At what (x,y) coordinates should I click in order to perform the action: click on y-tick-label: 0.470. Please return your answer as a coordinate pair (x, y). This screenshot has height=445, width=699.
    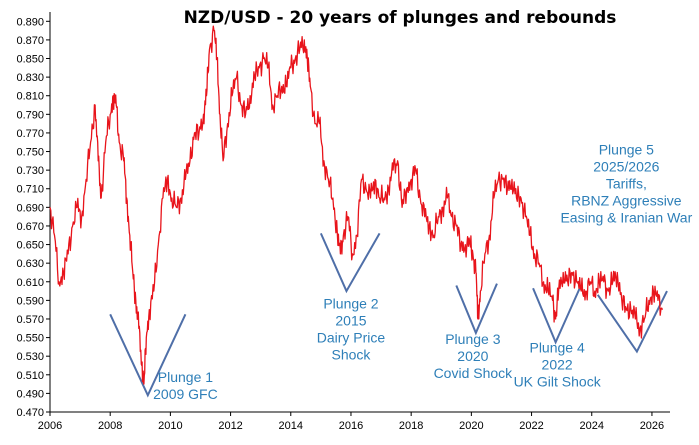
    Looking at the image, I should click on (30, 413).